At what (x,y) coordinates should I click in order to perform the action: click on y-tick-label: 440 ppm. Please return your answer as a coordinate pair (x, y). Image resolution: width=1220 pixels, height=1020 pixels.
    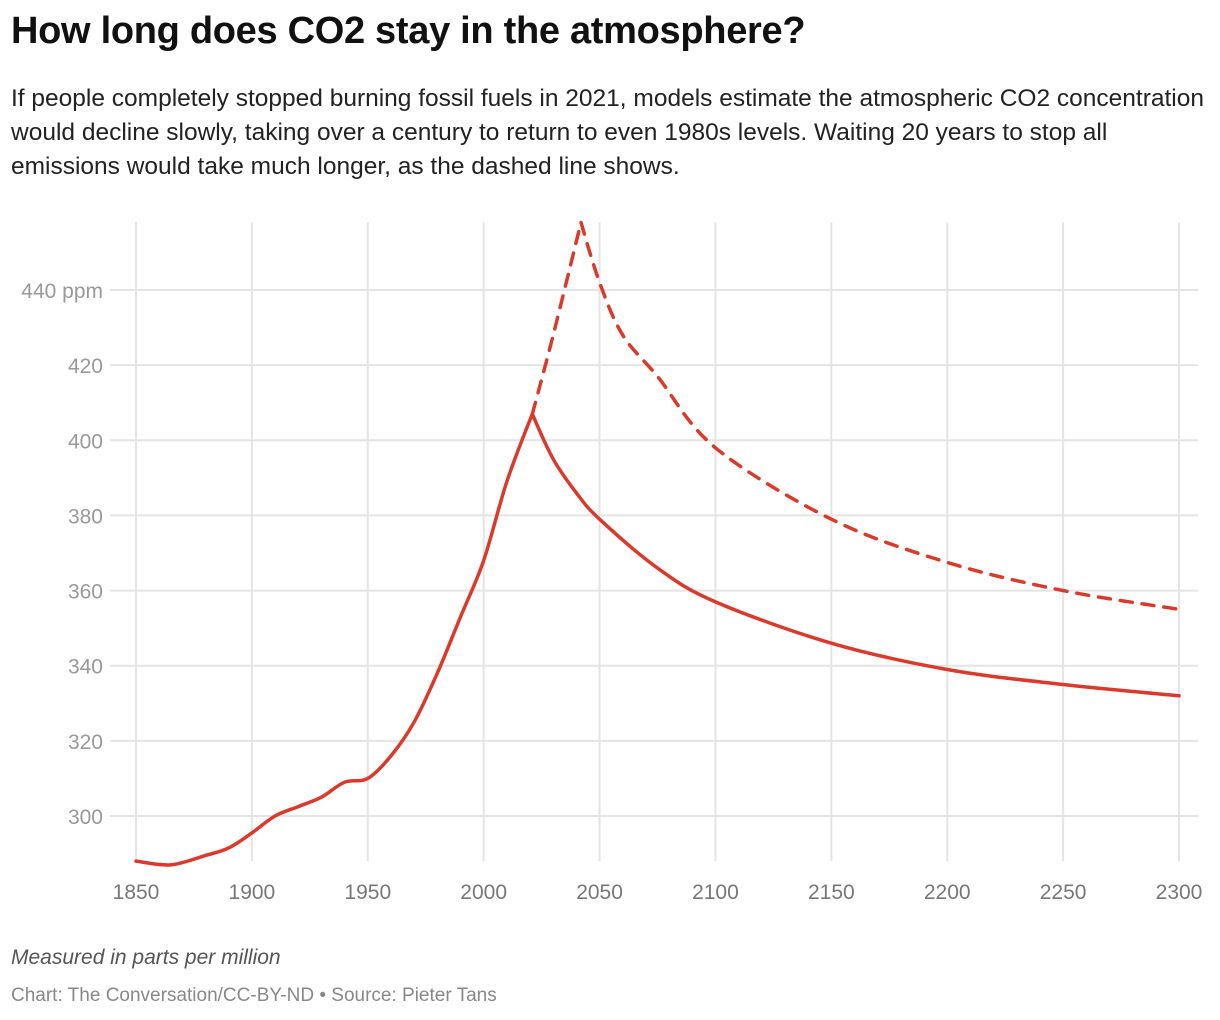
    Looking at the image, I should click on (62, 291).